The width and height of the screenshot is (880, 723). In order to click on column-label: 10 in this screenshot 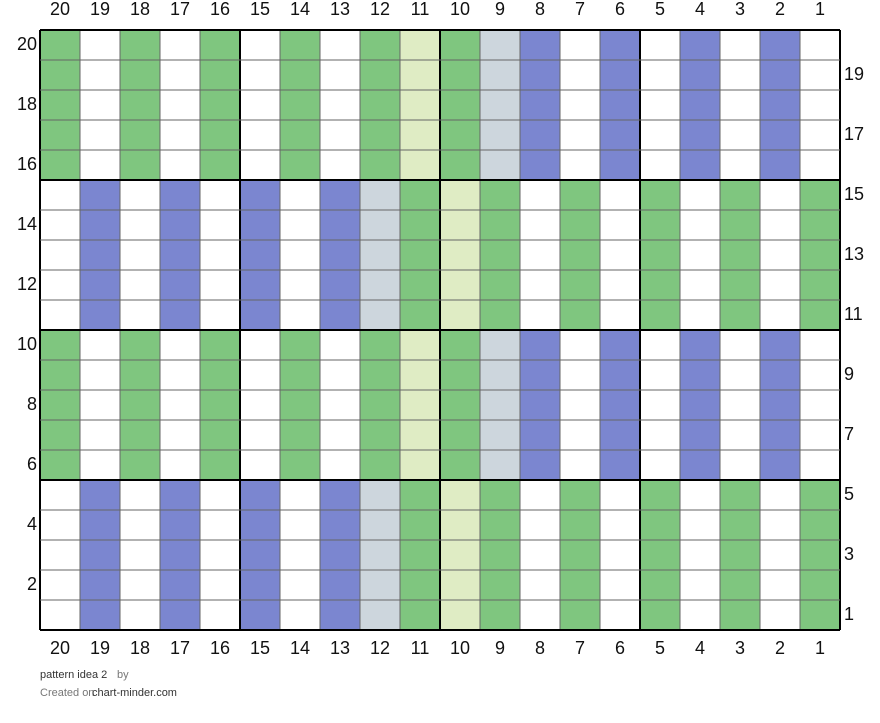, I will do `click(460, 648)`.